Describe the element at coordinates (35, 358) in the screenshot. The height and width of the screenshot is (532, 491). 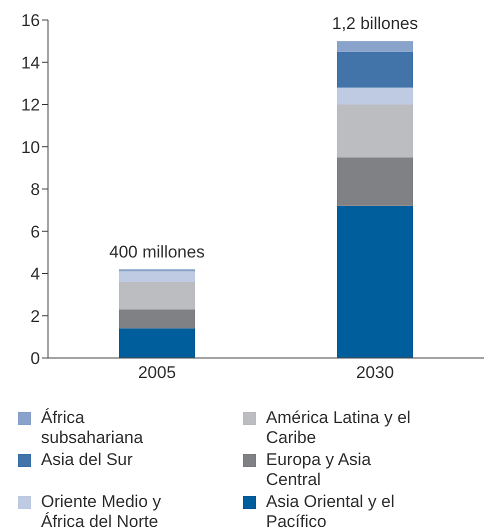
I see `y-tick-label: 0` at that location.